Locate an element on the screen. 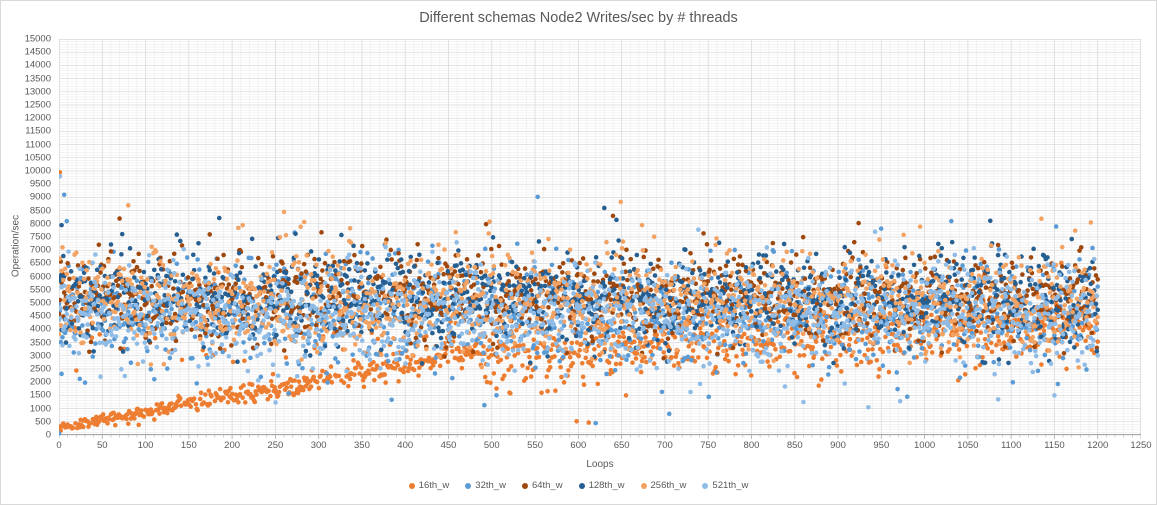  x-tick-label: 200 is located at coordinates (232, 445).